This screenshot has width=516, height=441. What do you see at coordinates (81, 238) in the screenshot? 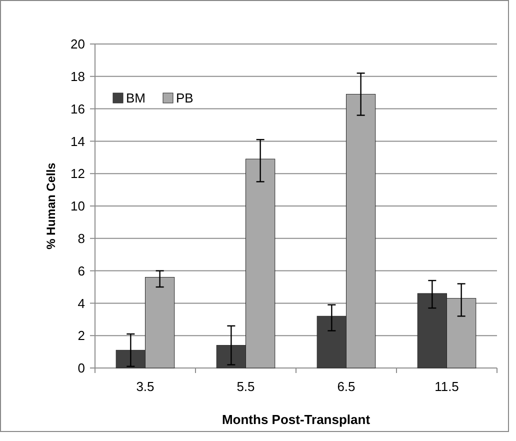
I see `y-tick-label: 8` at bounding box center [81, 238].